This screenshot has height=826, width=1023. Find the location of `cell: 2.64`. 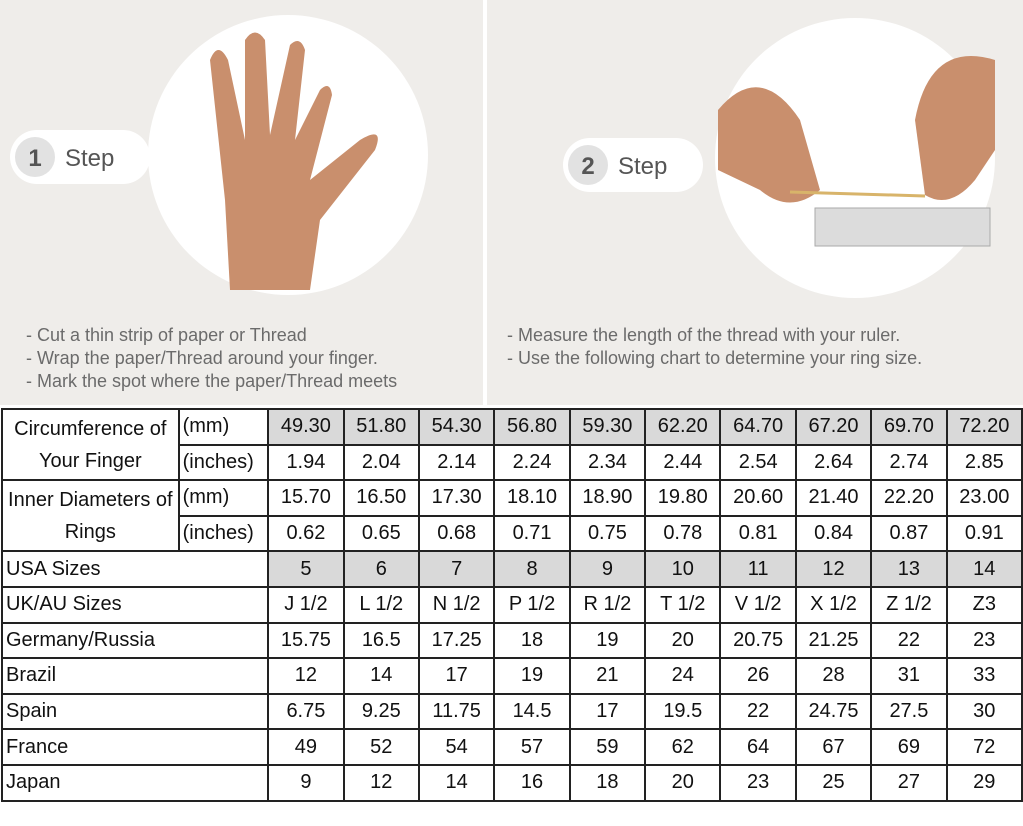

cell: 2.64 is located at coordinates (833, 462).